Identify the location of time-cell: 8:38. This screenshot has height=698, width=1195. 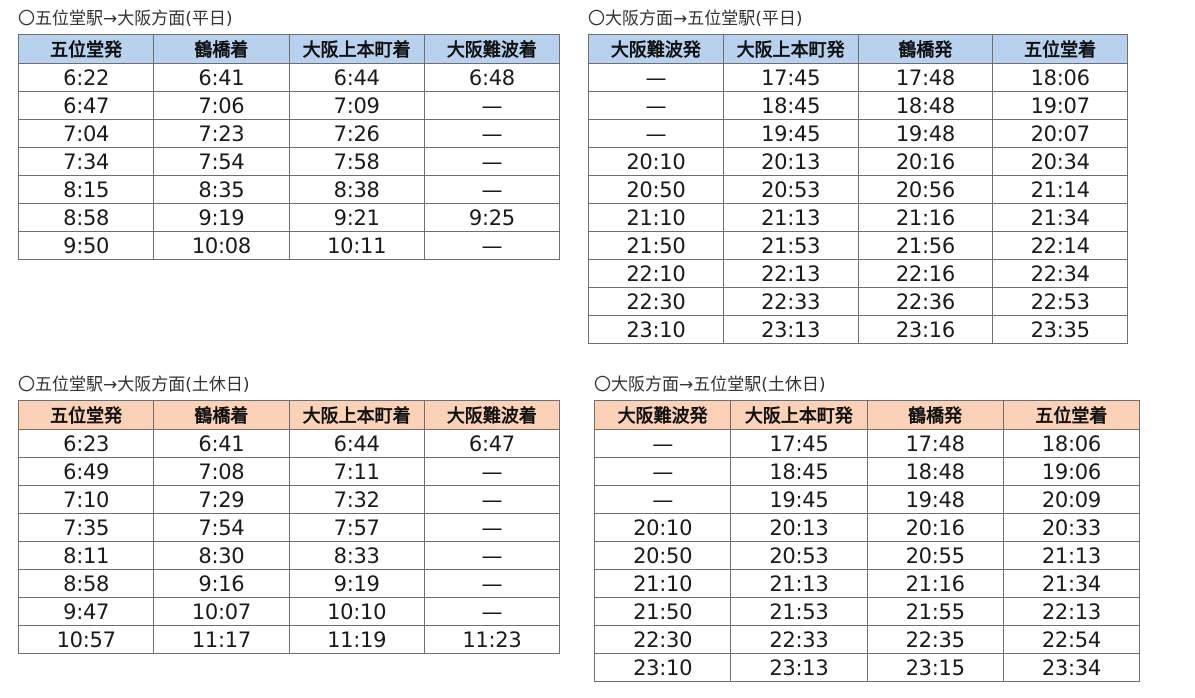
(356, 189).